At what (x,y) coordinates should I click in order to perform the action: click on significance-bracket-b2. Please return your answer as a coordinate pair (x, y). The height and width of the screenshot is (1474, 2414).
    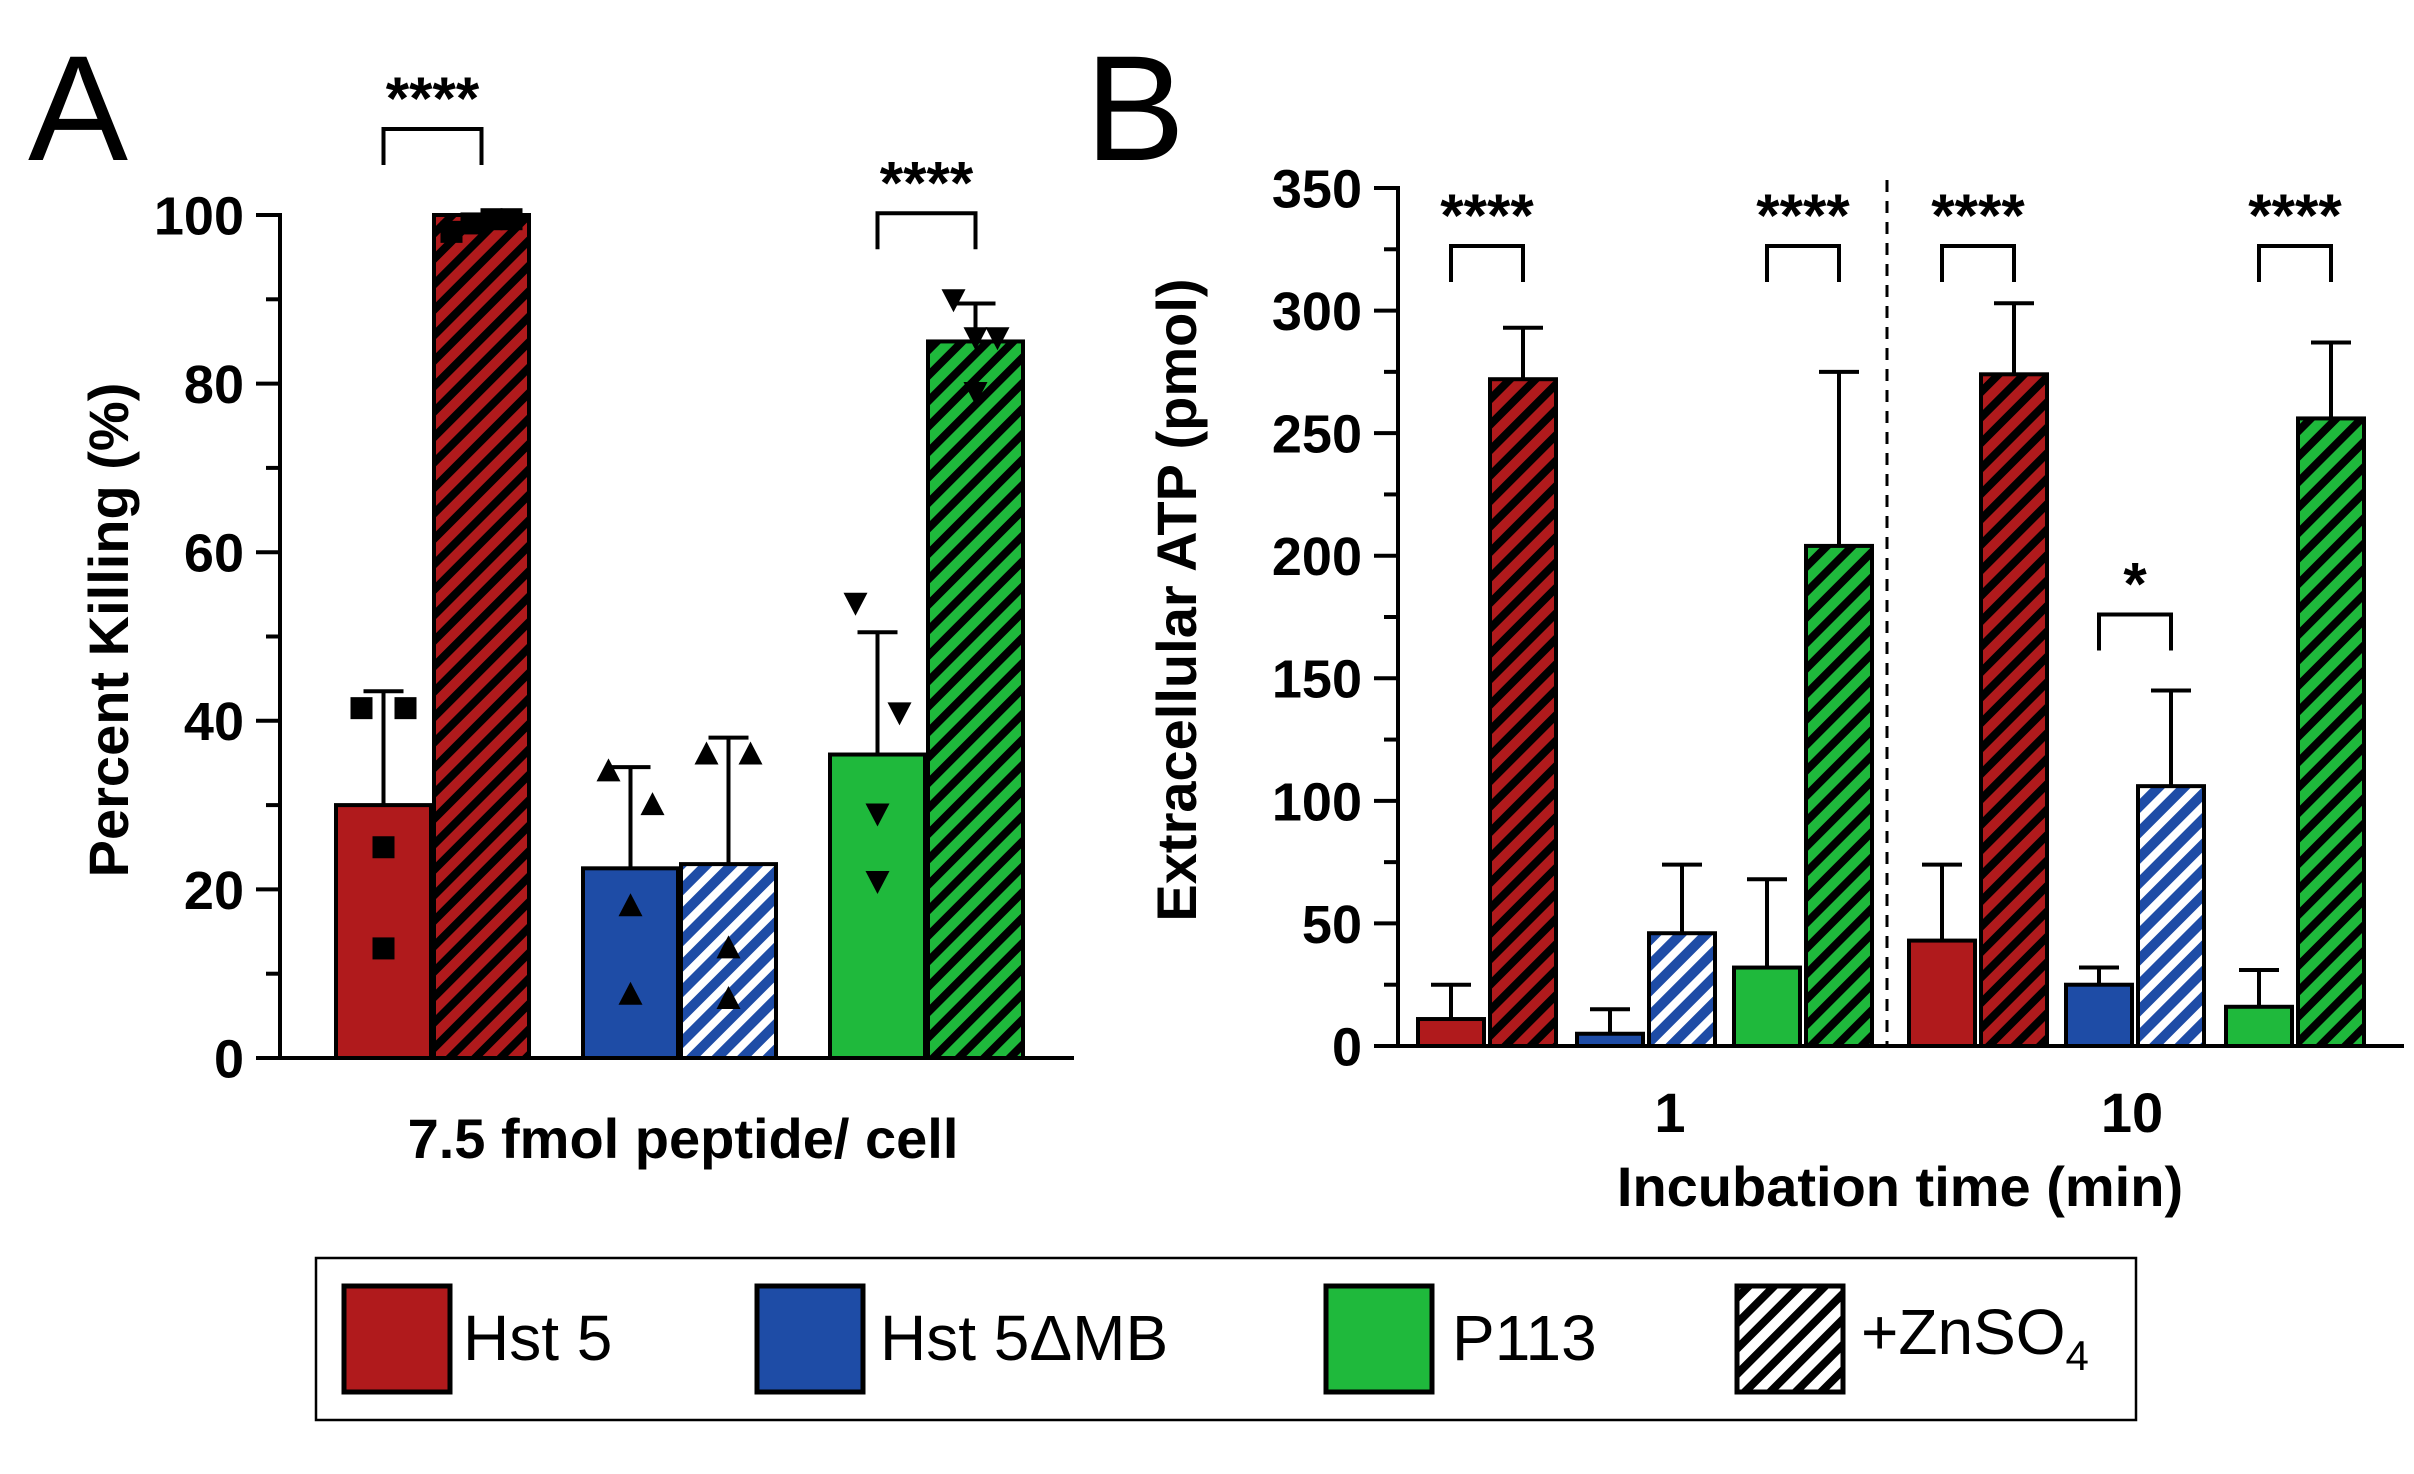
    Looking at the image, I should click on (1978, 263).